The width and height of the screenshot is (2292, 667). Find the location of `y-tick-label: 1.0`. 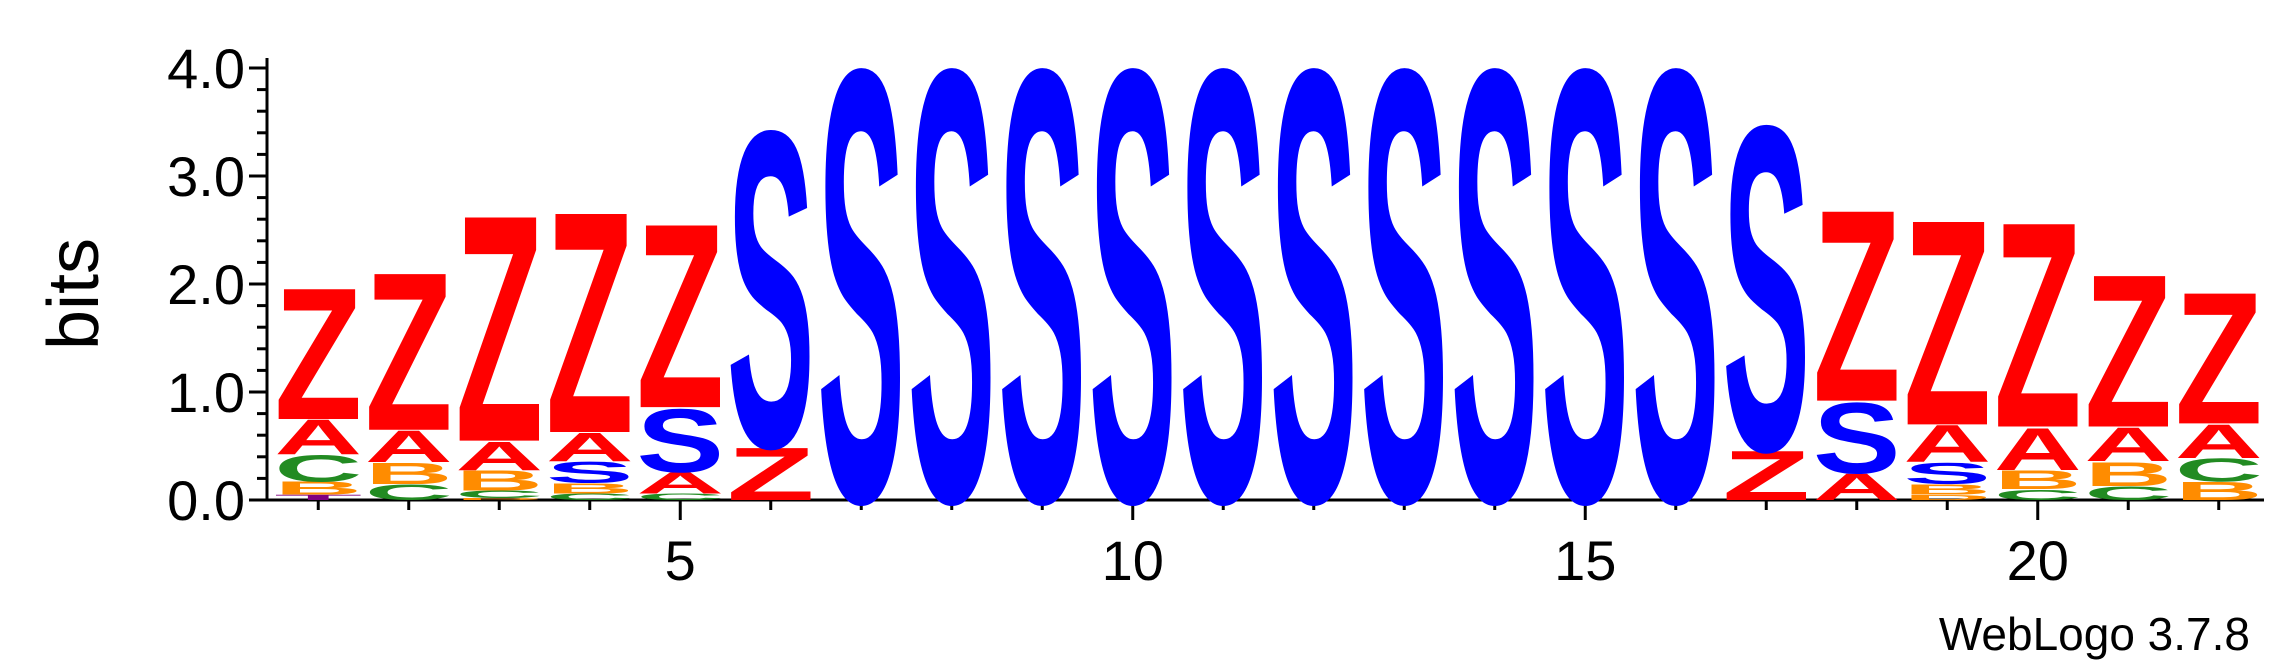

y-tick-label: 1.0 is located at coordinates (206, 392).